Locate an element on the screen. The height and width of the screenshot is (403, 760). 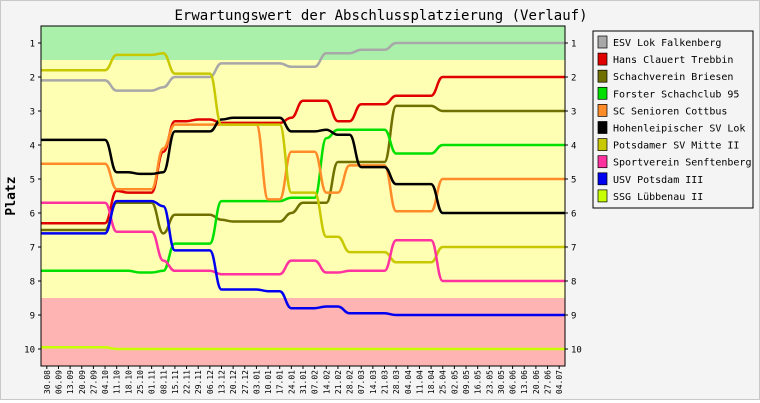
x-tick-label: 22.11 is located at coordinates (187, 382).